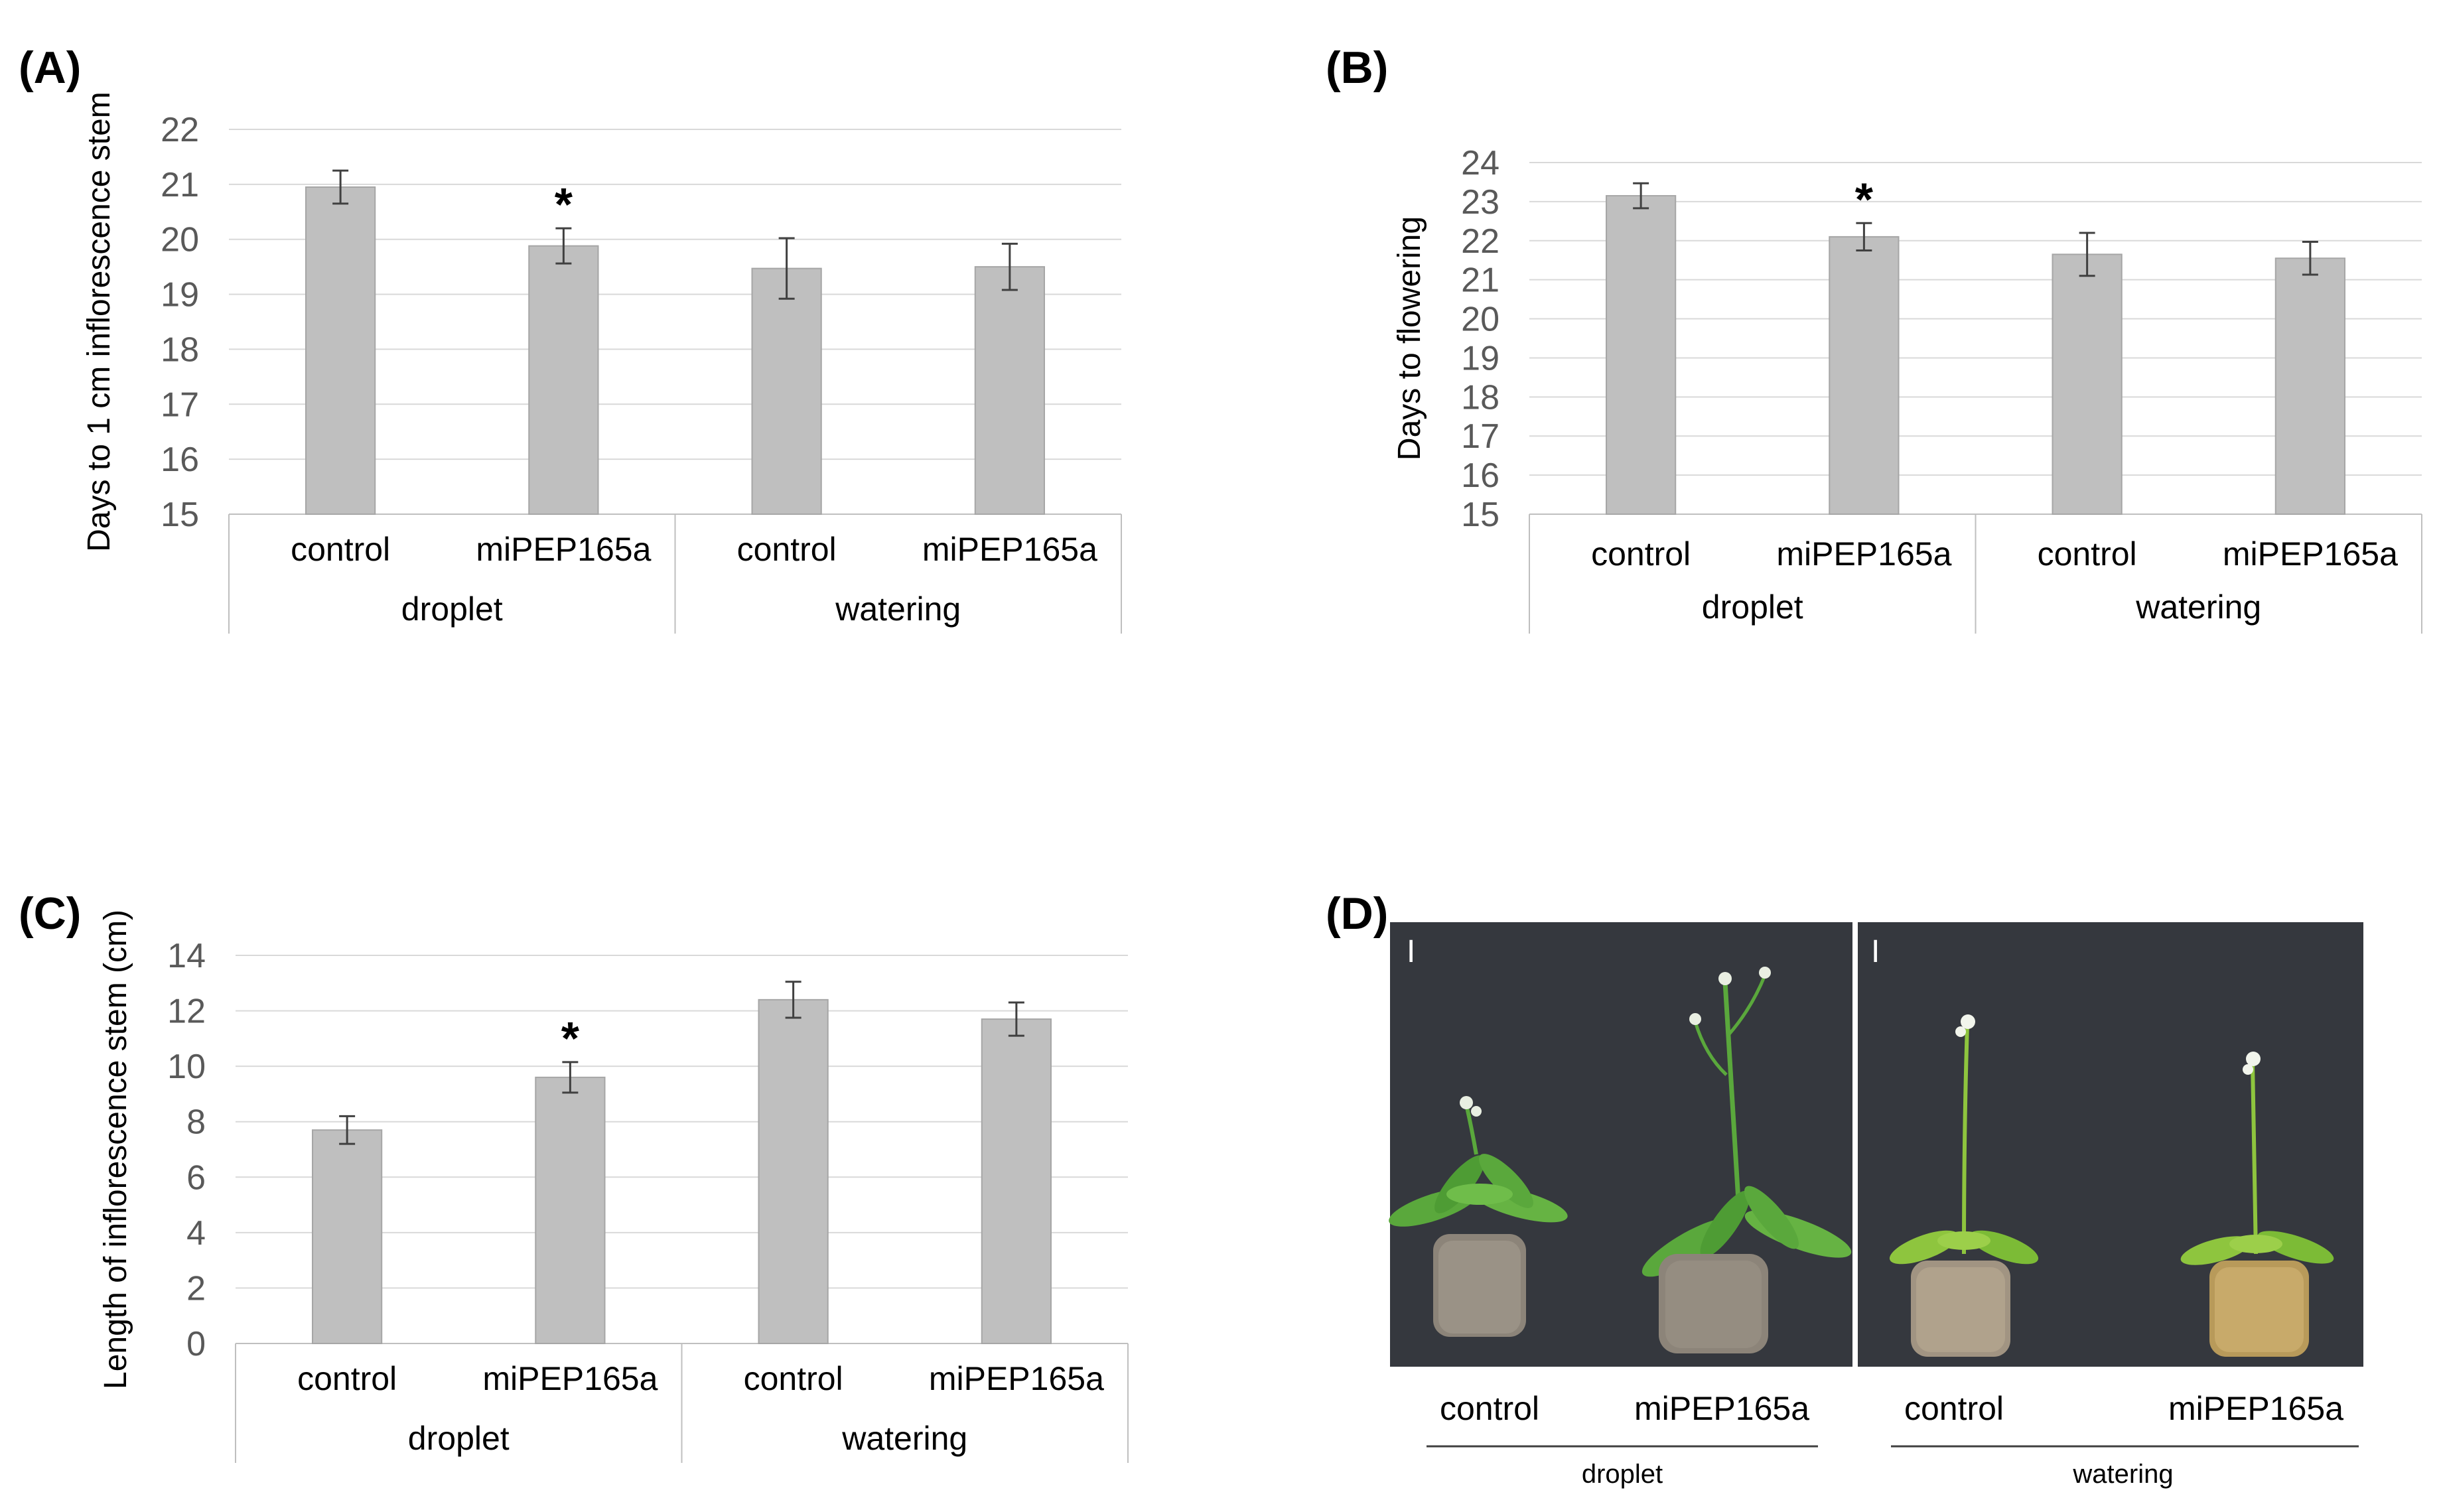 Image resolution: width=2441 pixels, height=1512 pixels. Describe the element at coordinates (196, 1288) in the screenshot. I see `y-tick-label: 2` at that location.